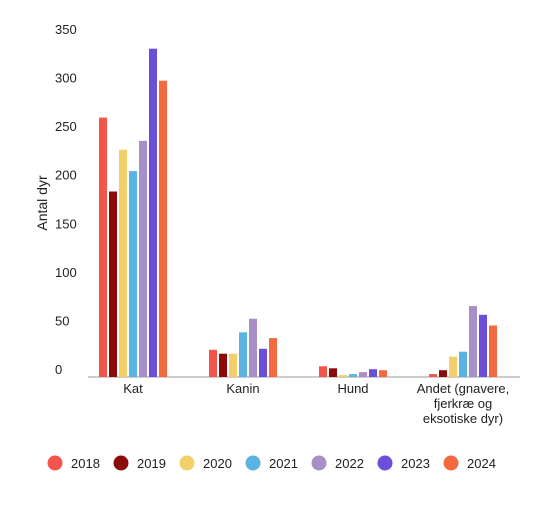 This screenshot has height=506, width=550. I want to click on legend-item-2022: 2022, so click(337, 463).